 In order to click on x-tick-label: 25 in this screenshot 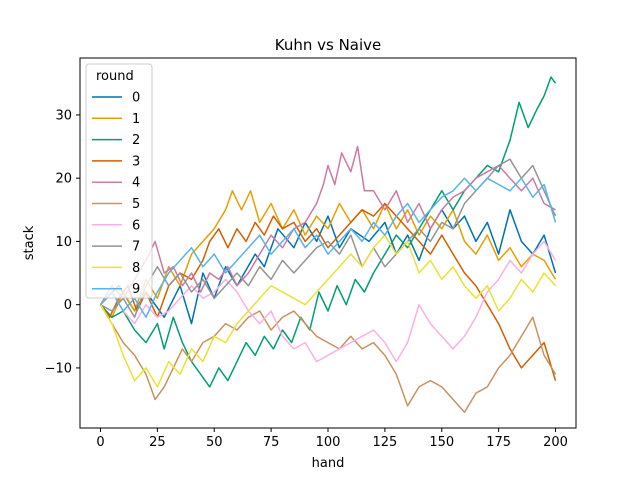, I will do `click(157, 442)`.